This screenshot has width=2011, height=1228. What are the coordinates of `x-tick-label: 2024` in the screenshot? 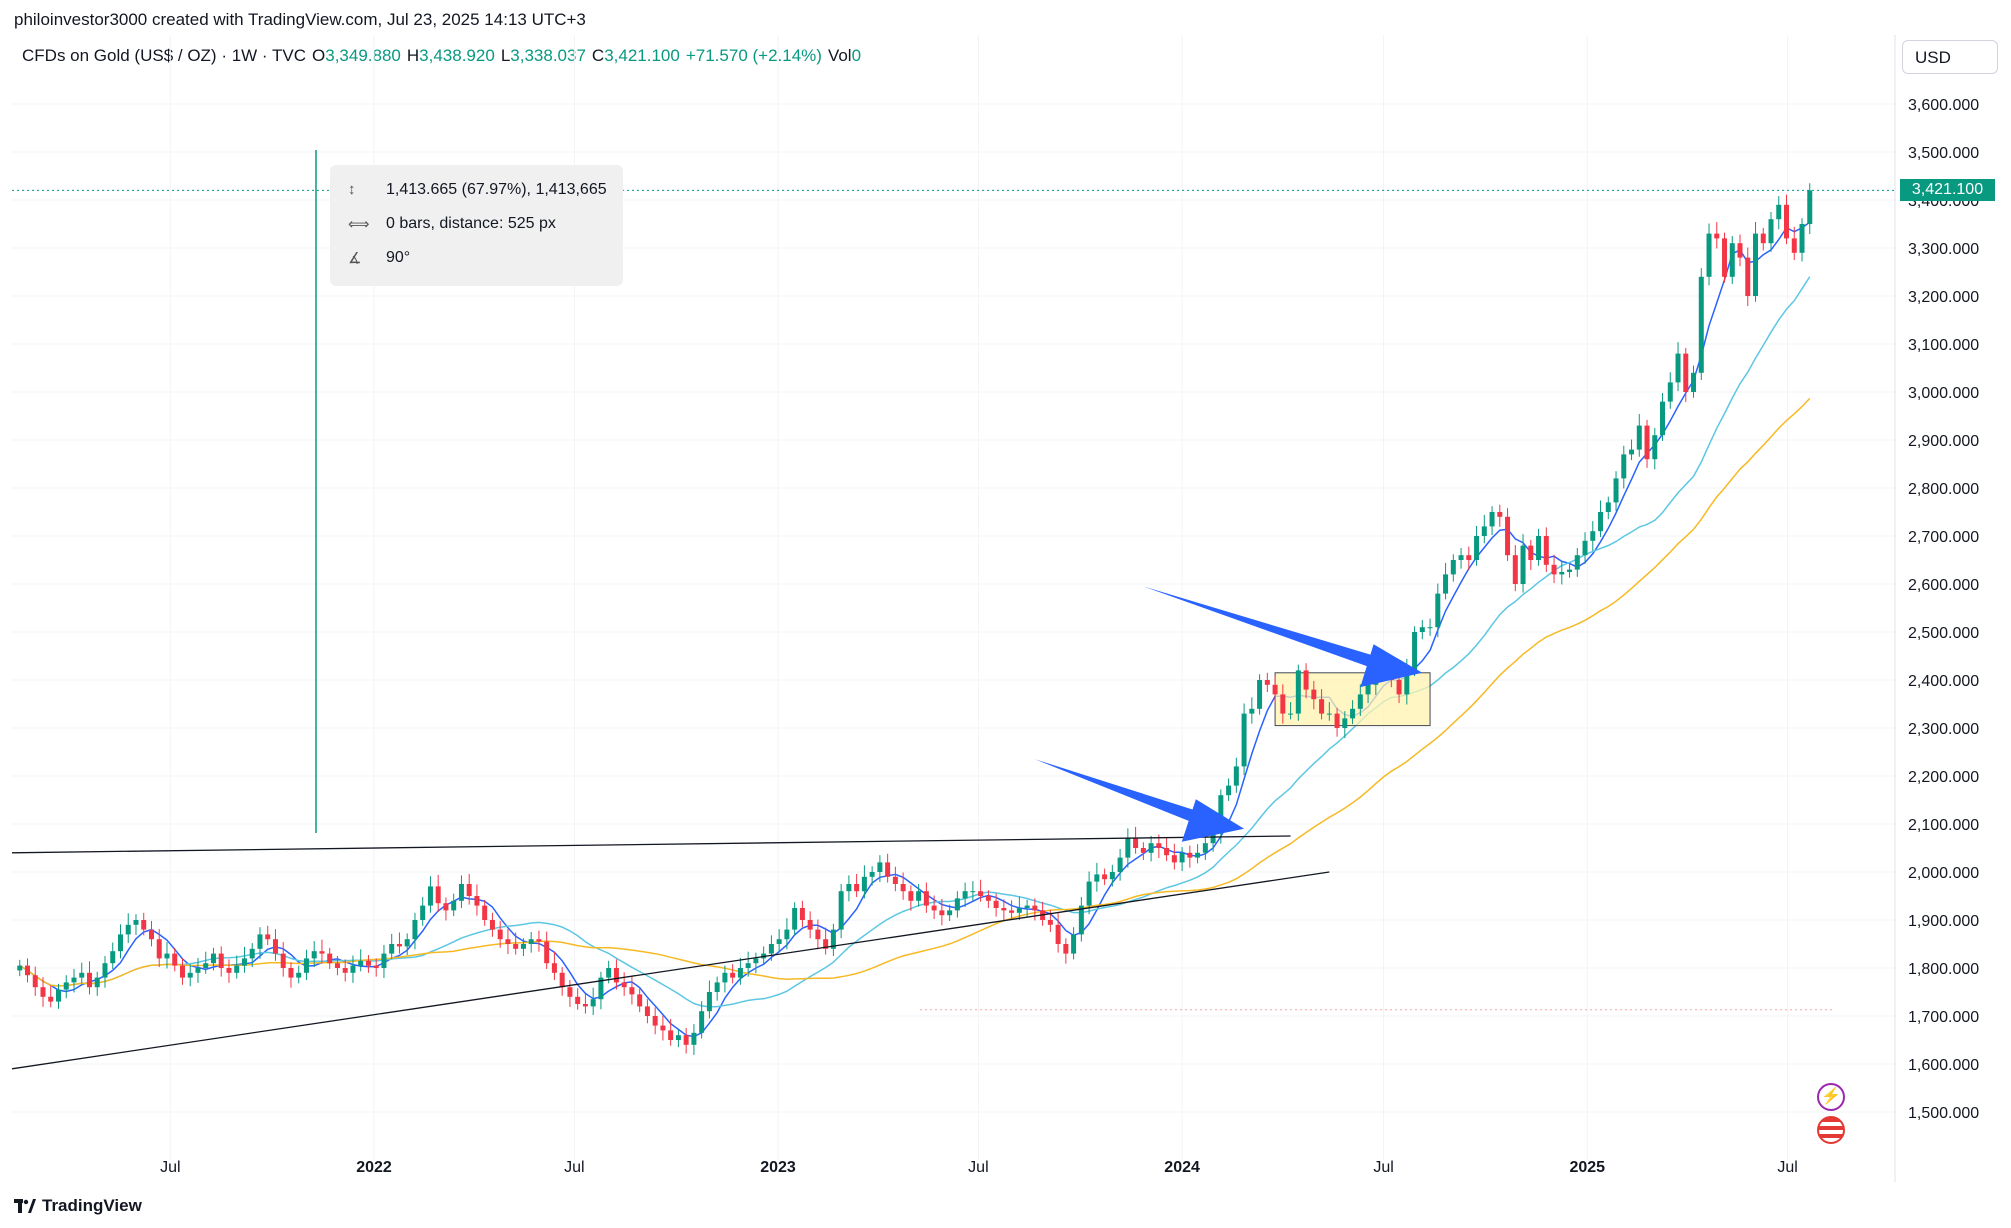 It's located at (1182, 1167).